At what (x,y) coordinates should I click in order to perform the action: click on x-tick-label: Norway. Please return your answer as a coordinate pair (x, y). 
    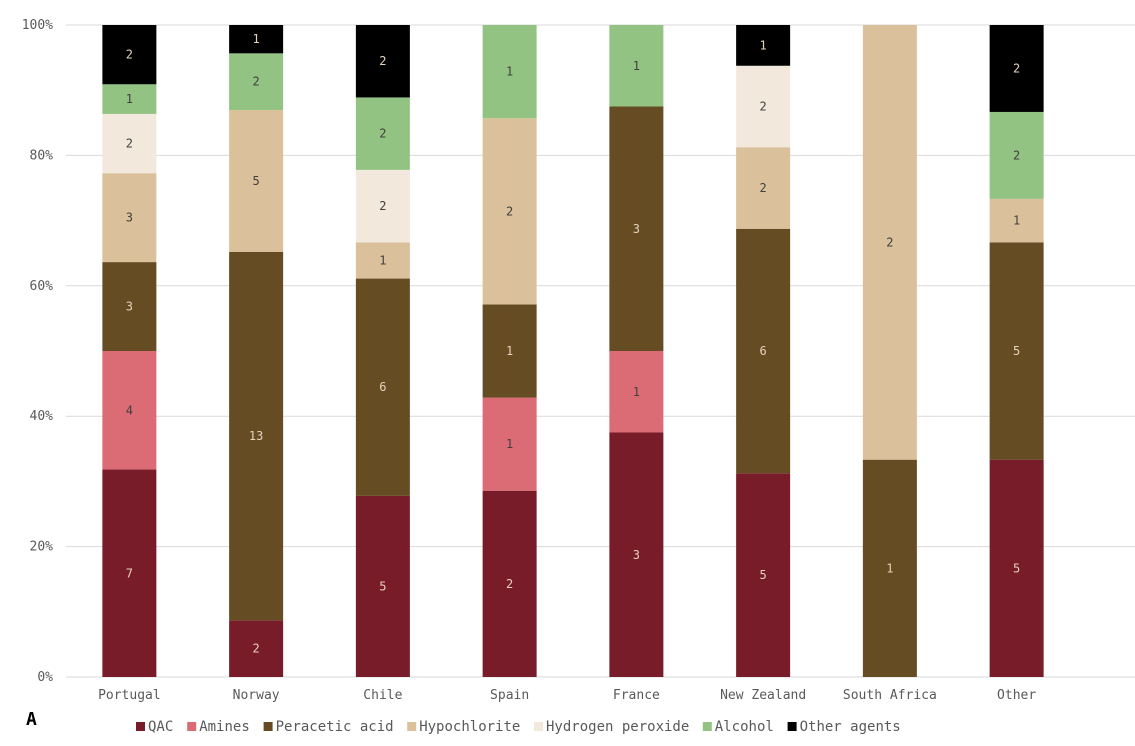
    Looking at the image, I should click on (256, 695).